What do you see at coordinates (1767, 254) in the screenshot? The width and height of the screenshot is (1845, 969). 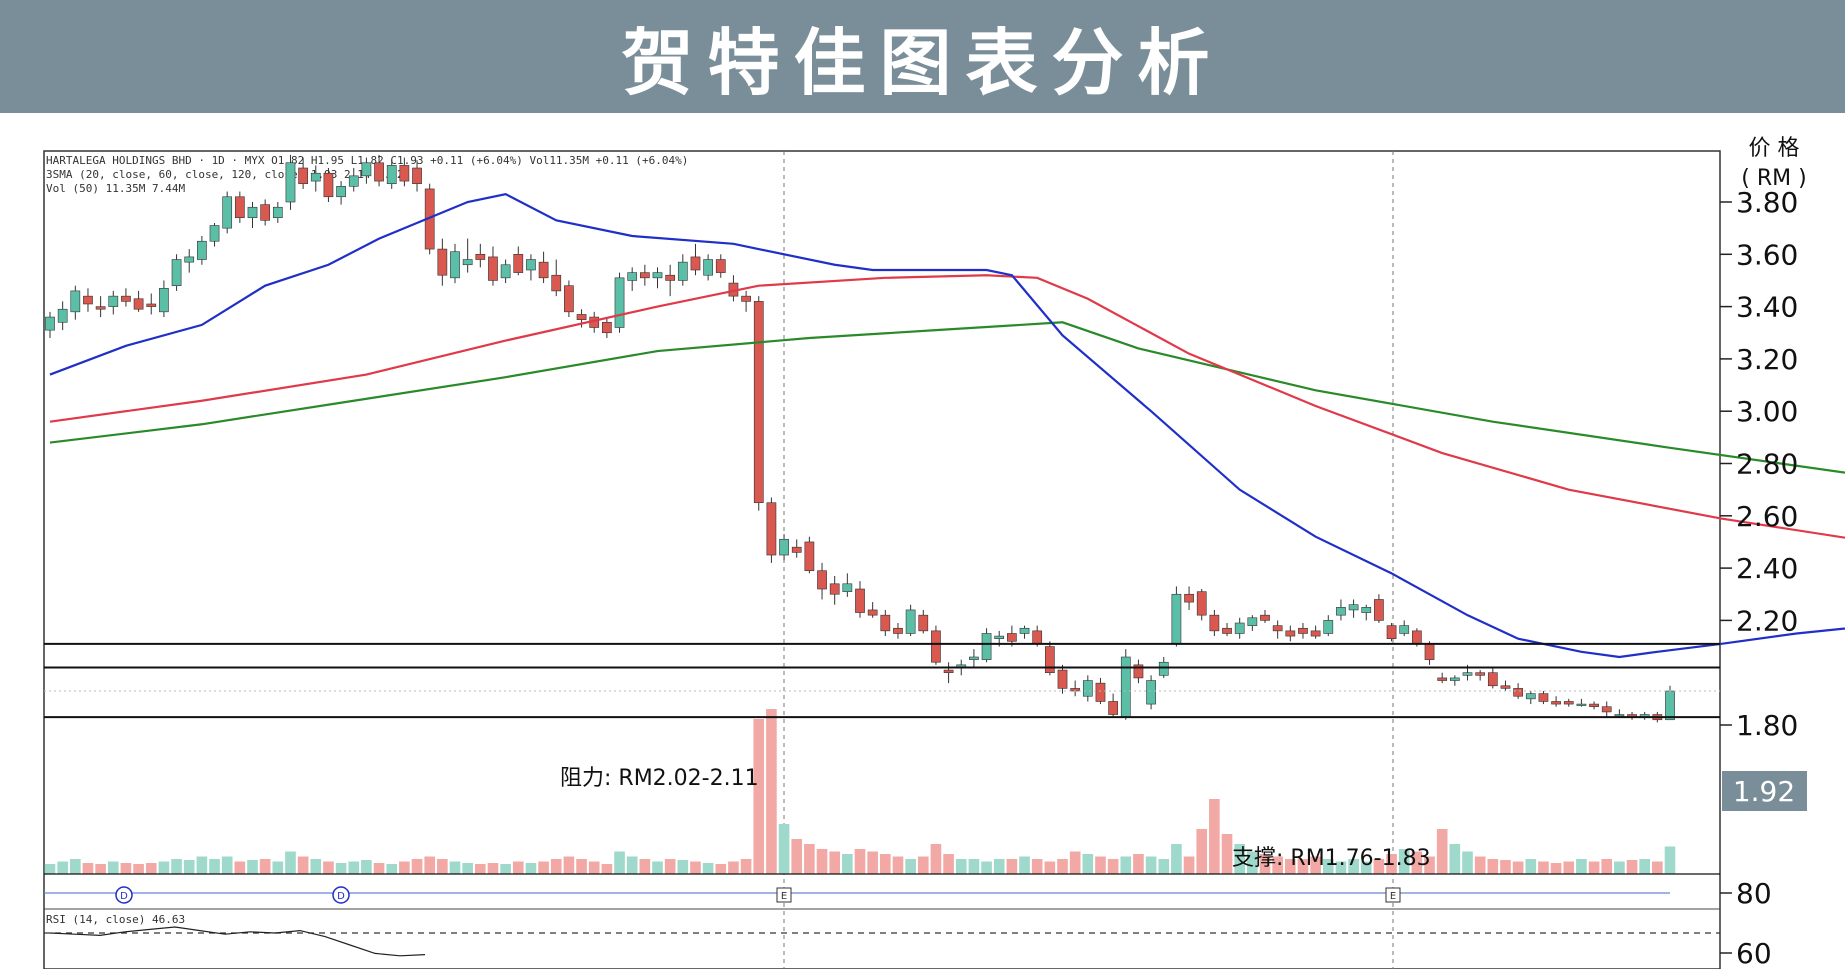 I see `price-tick-label: 3.60` at bounding box center [1767, 254].